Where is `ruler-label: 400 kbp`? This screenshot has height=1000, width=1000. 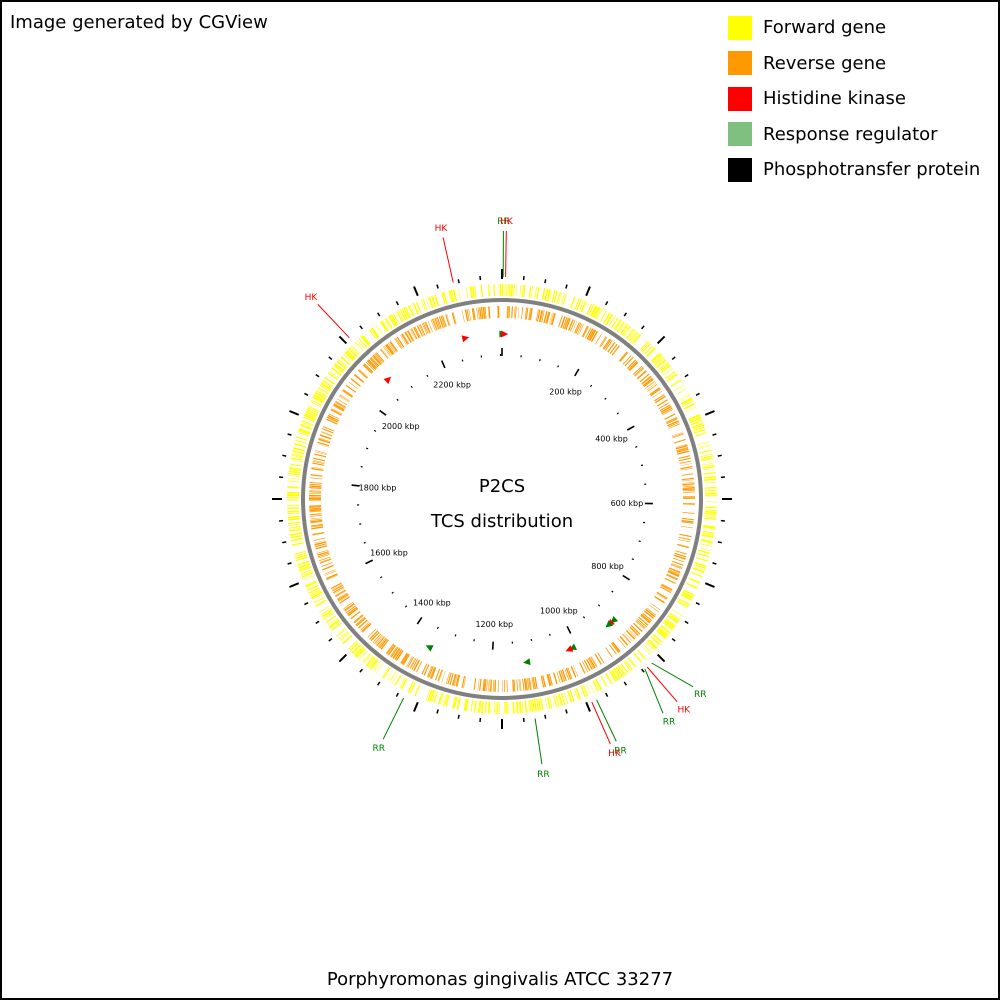
ruler-label: 400 kbp is located at coordinates (611, 439).